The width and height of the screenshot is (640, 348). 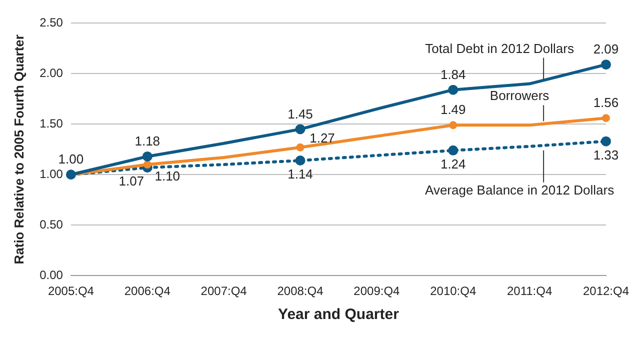 I want to click on y-tick-label: 2.50, so click(x=52, y=23).